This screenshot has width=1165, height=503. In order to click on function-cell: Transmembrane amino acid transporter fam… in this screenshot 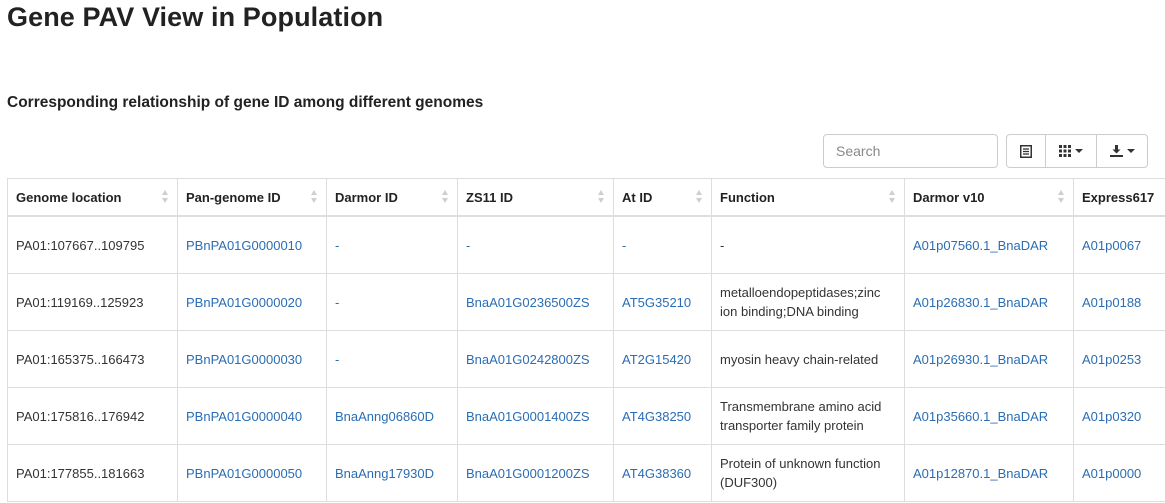, I will do `click(808, 416)`.